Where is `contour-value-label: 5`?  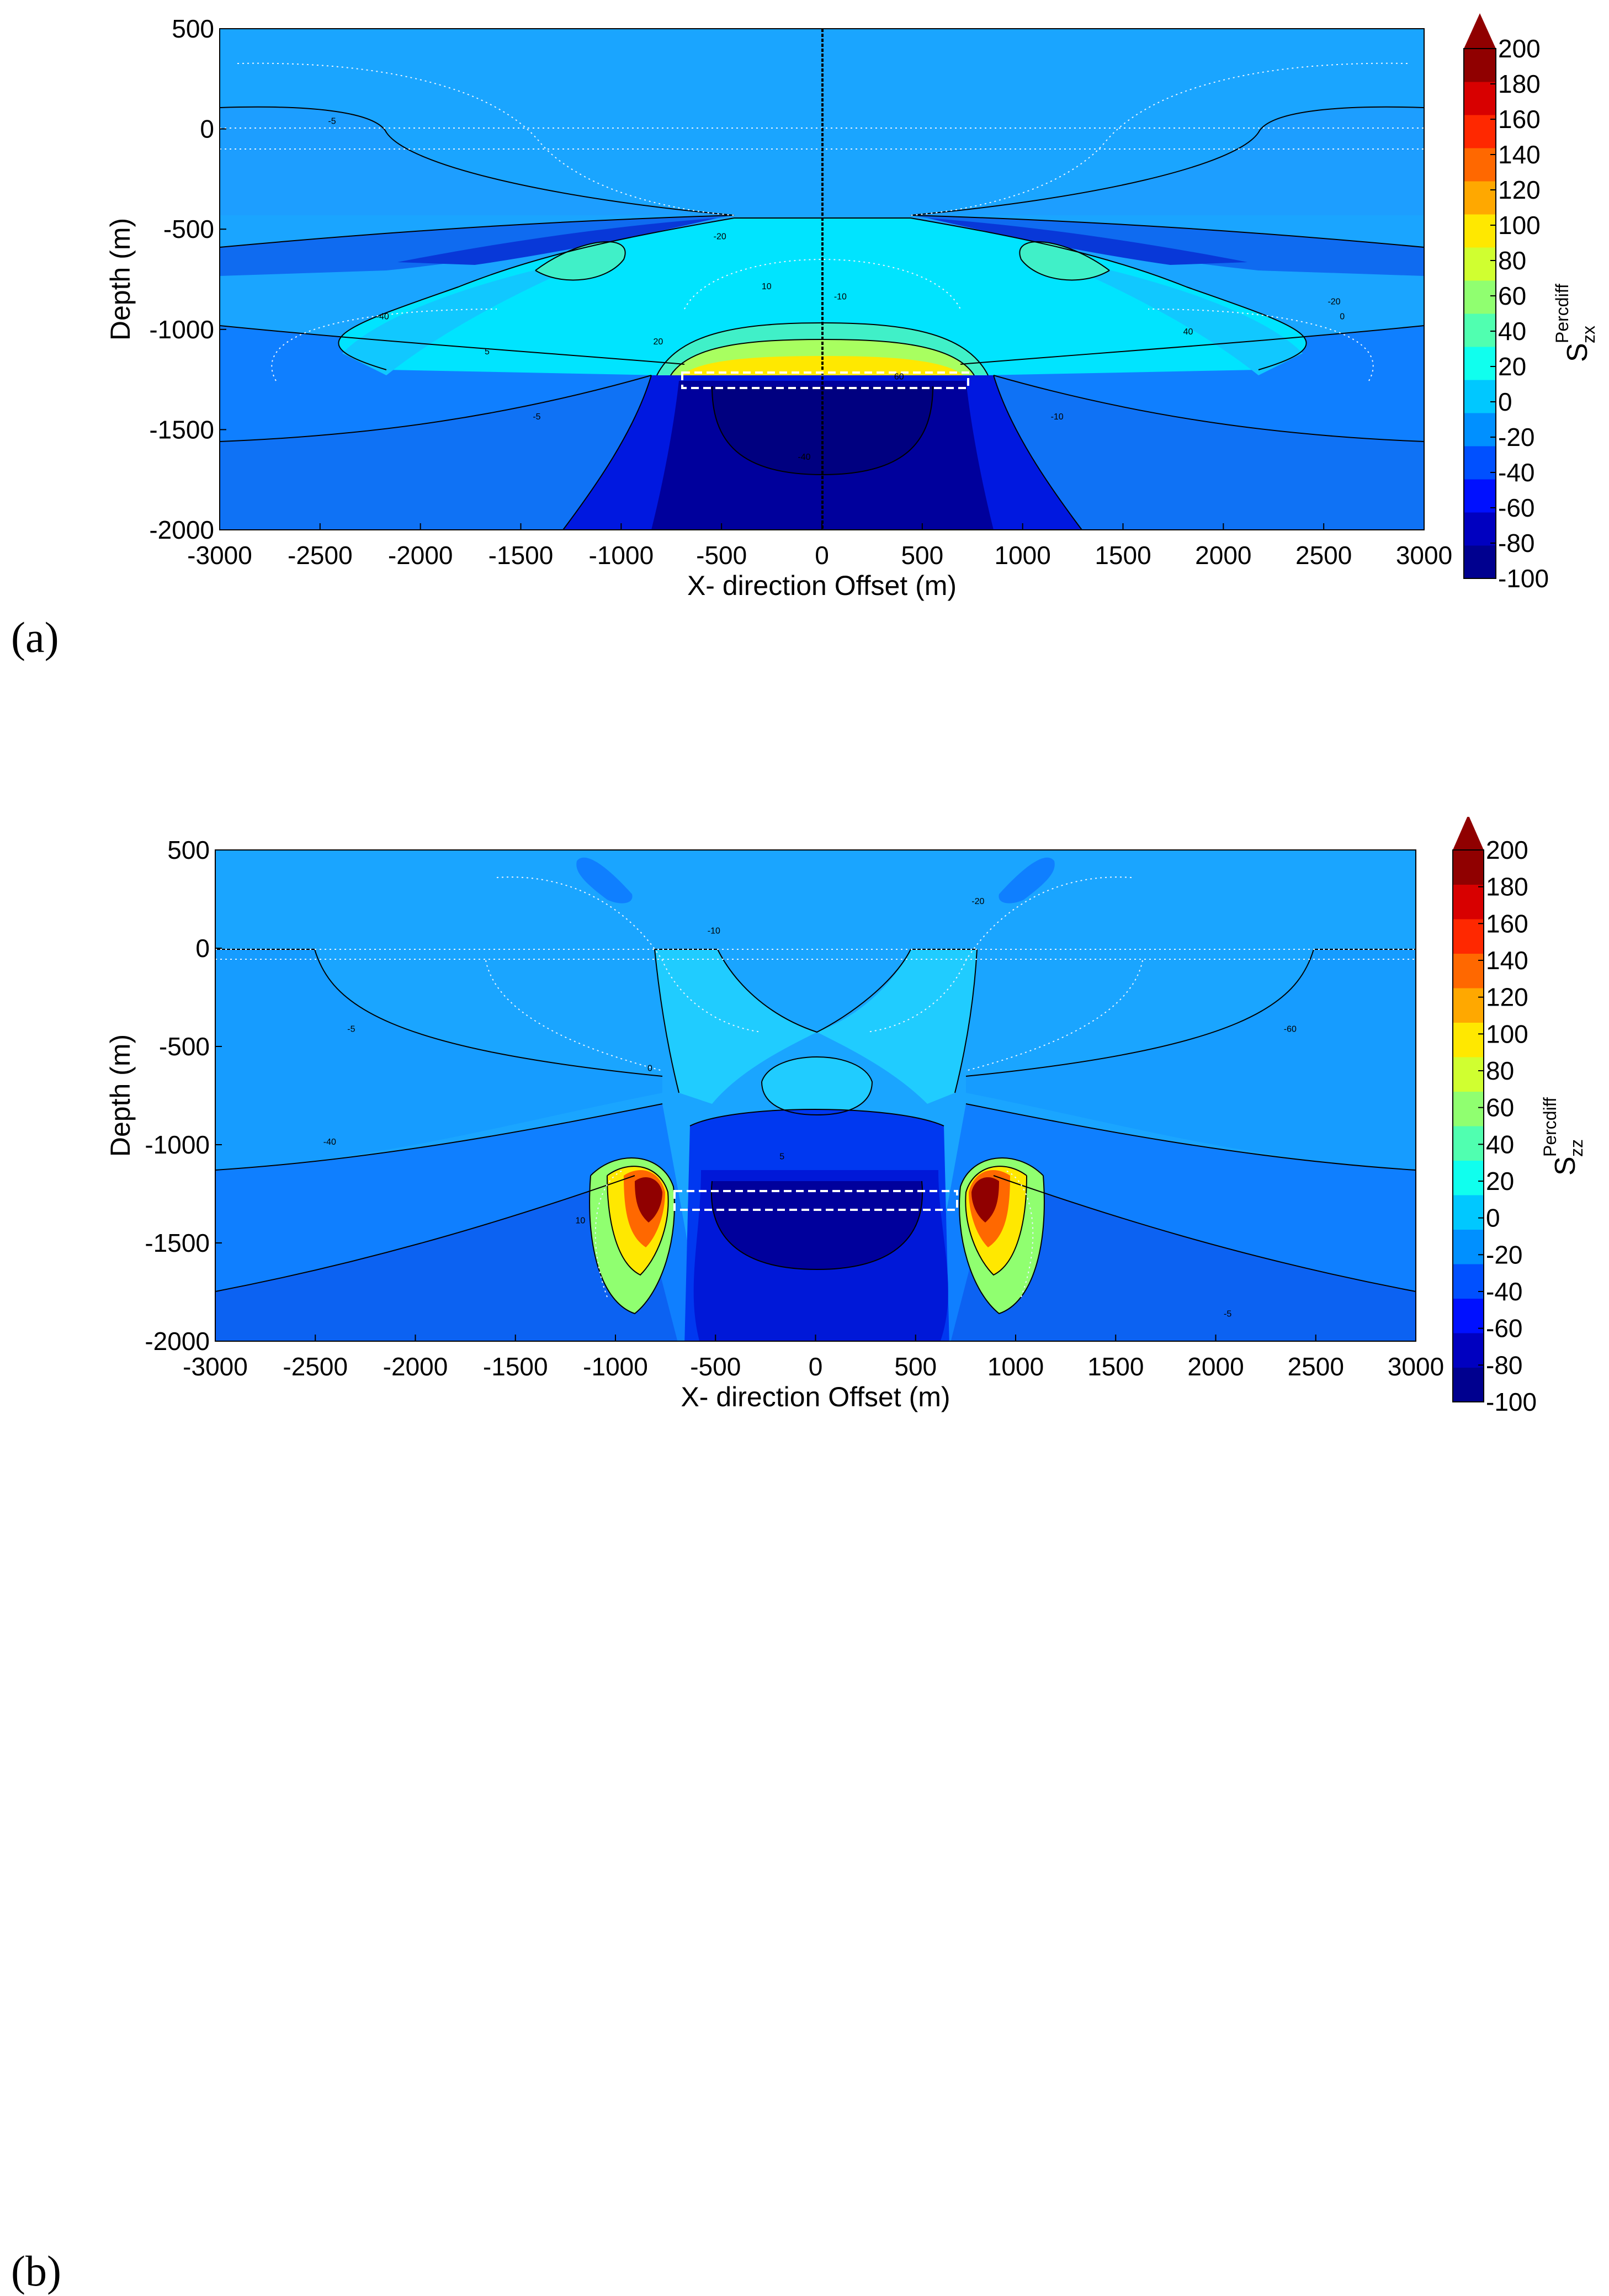
contour-value-label: 5 is located at coordinates (487, 352).